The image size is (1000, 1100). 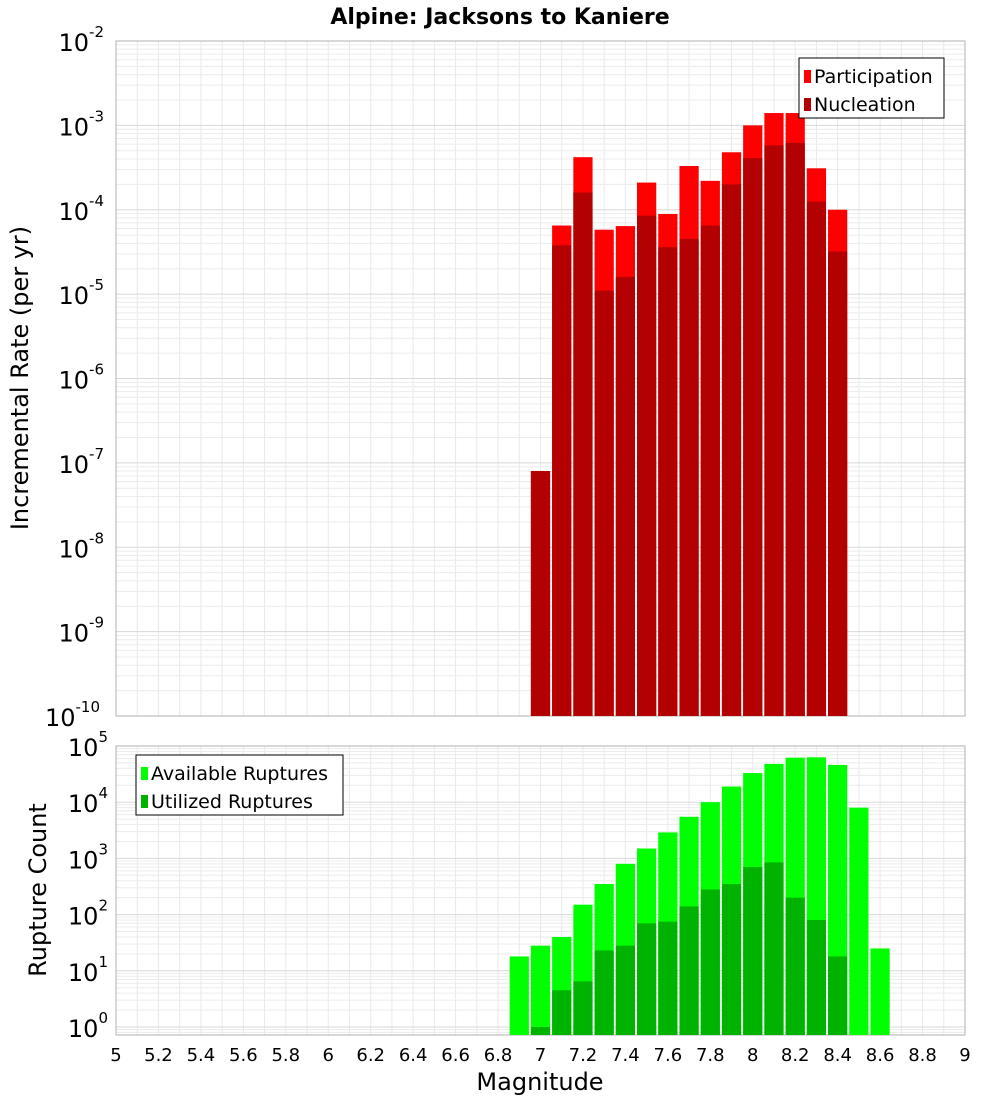 I want to click on x-tick-label: 7.8, so click(x=710, y=1055).